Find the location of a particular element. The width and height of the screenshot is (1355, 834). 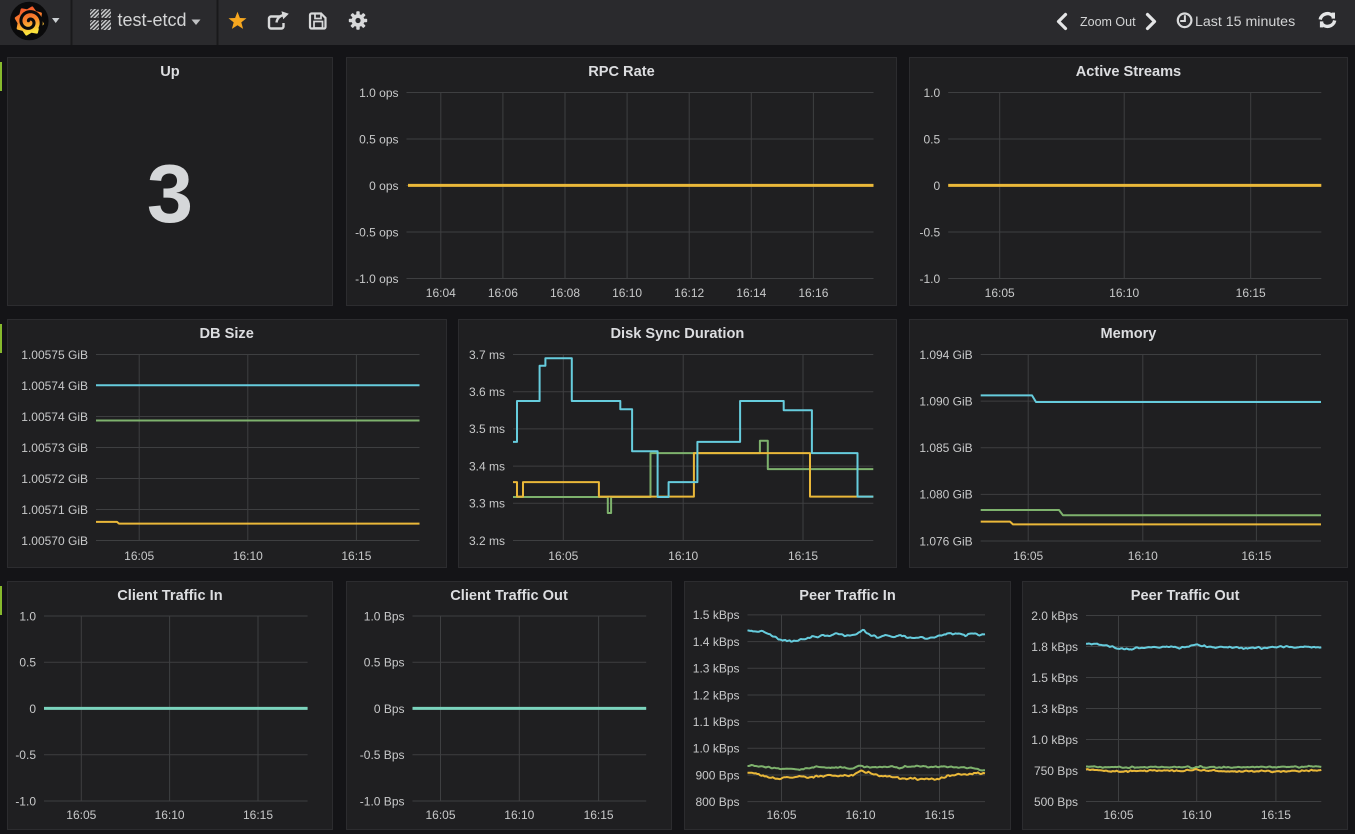

svg-text: 3.6 ms is located at coordinates (487, 392).